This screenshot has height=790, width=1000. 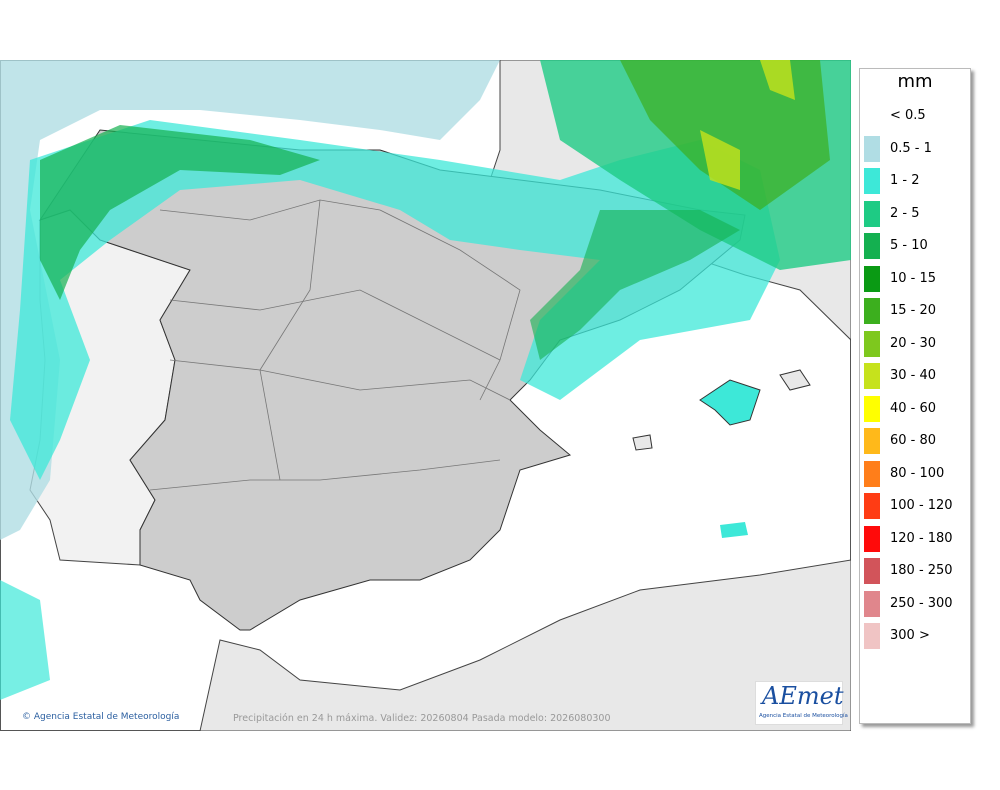 I want to click on legend-label: 80 - 100, so click(x=917, y=473).